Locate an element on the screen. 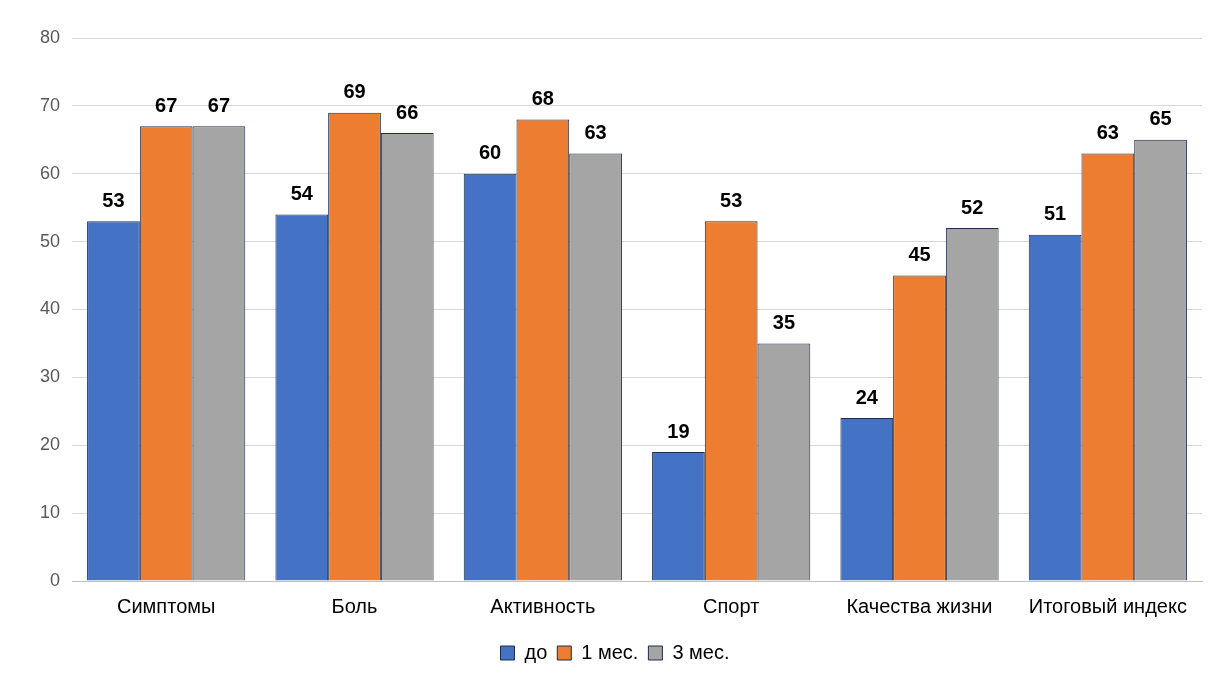  x-tick-label: Итоговый индекс is located at coordinates (1107, 605).